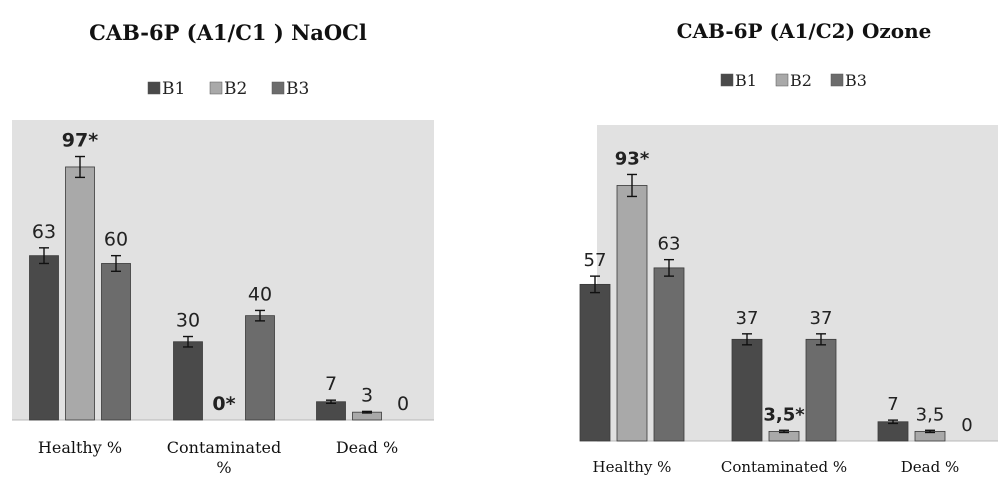  What do you see at coordinates (595, 260) in the screenshot?
I see `value-label-b1-1: 57` at bounding box center [595, 260].